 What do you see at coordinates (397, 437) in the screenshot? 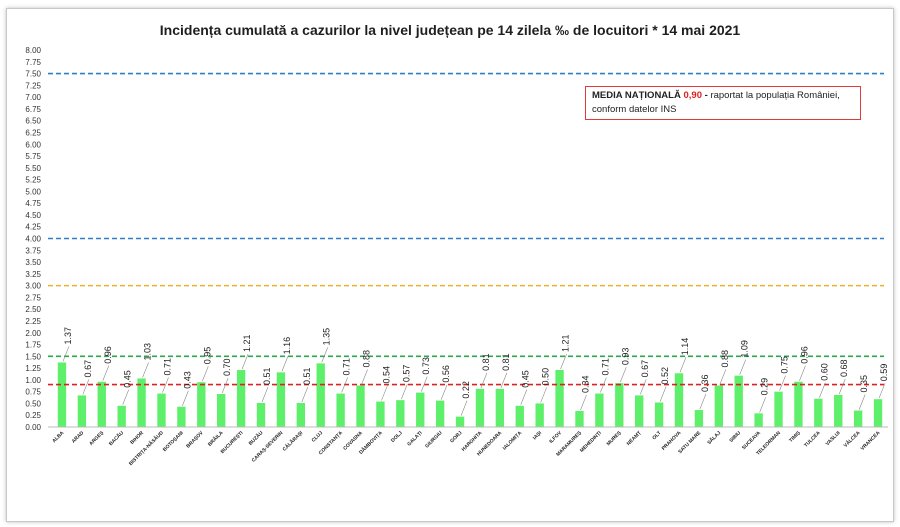
I see `x-tick-label: DOLJ` at bounding box center [397, 437].